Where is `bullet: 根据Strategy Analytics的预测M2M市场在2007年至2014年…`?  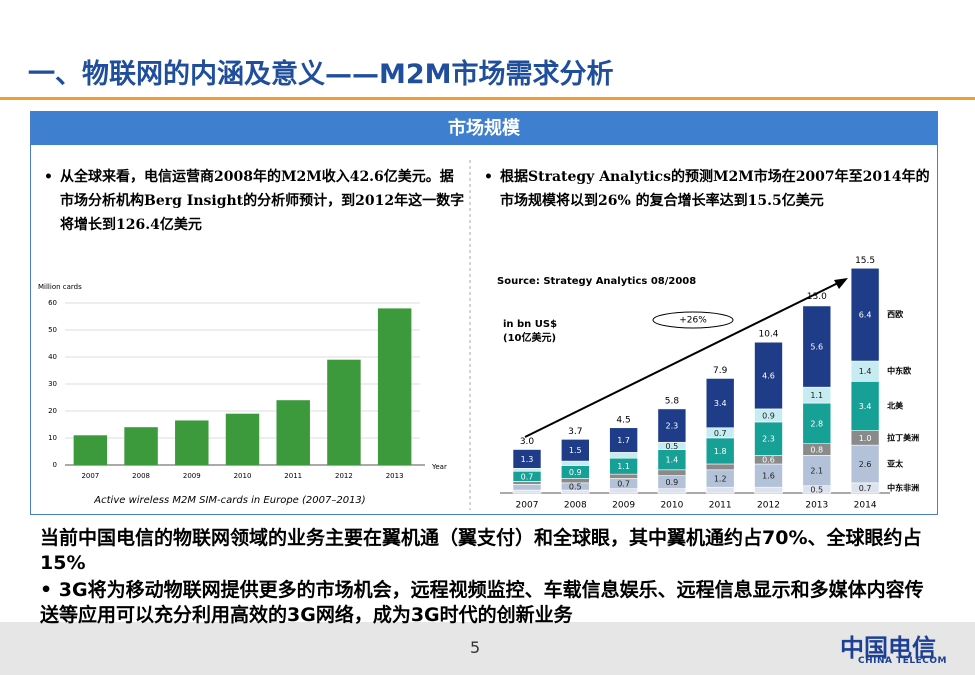 bullet: 根据Strategy Analytics的预测M2M市场在2007年至2014年… is located at coordinates (707, 189).